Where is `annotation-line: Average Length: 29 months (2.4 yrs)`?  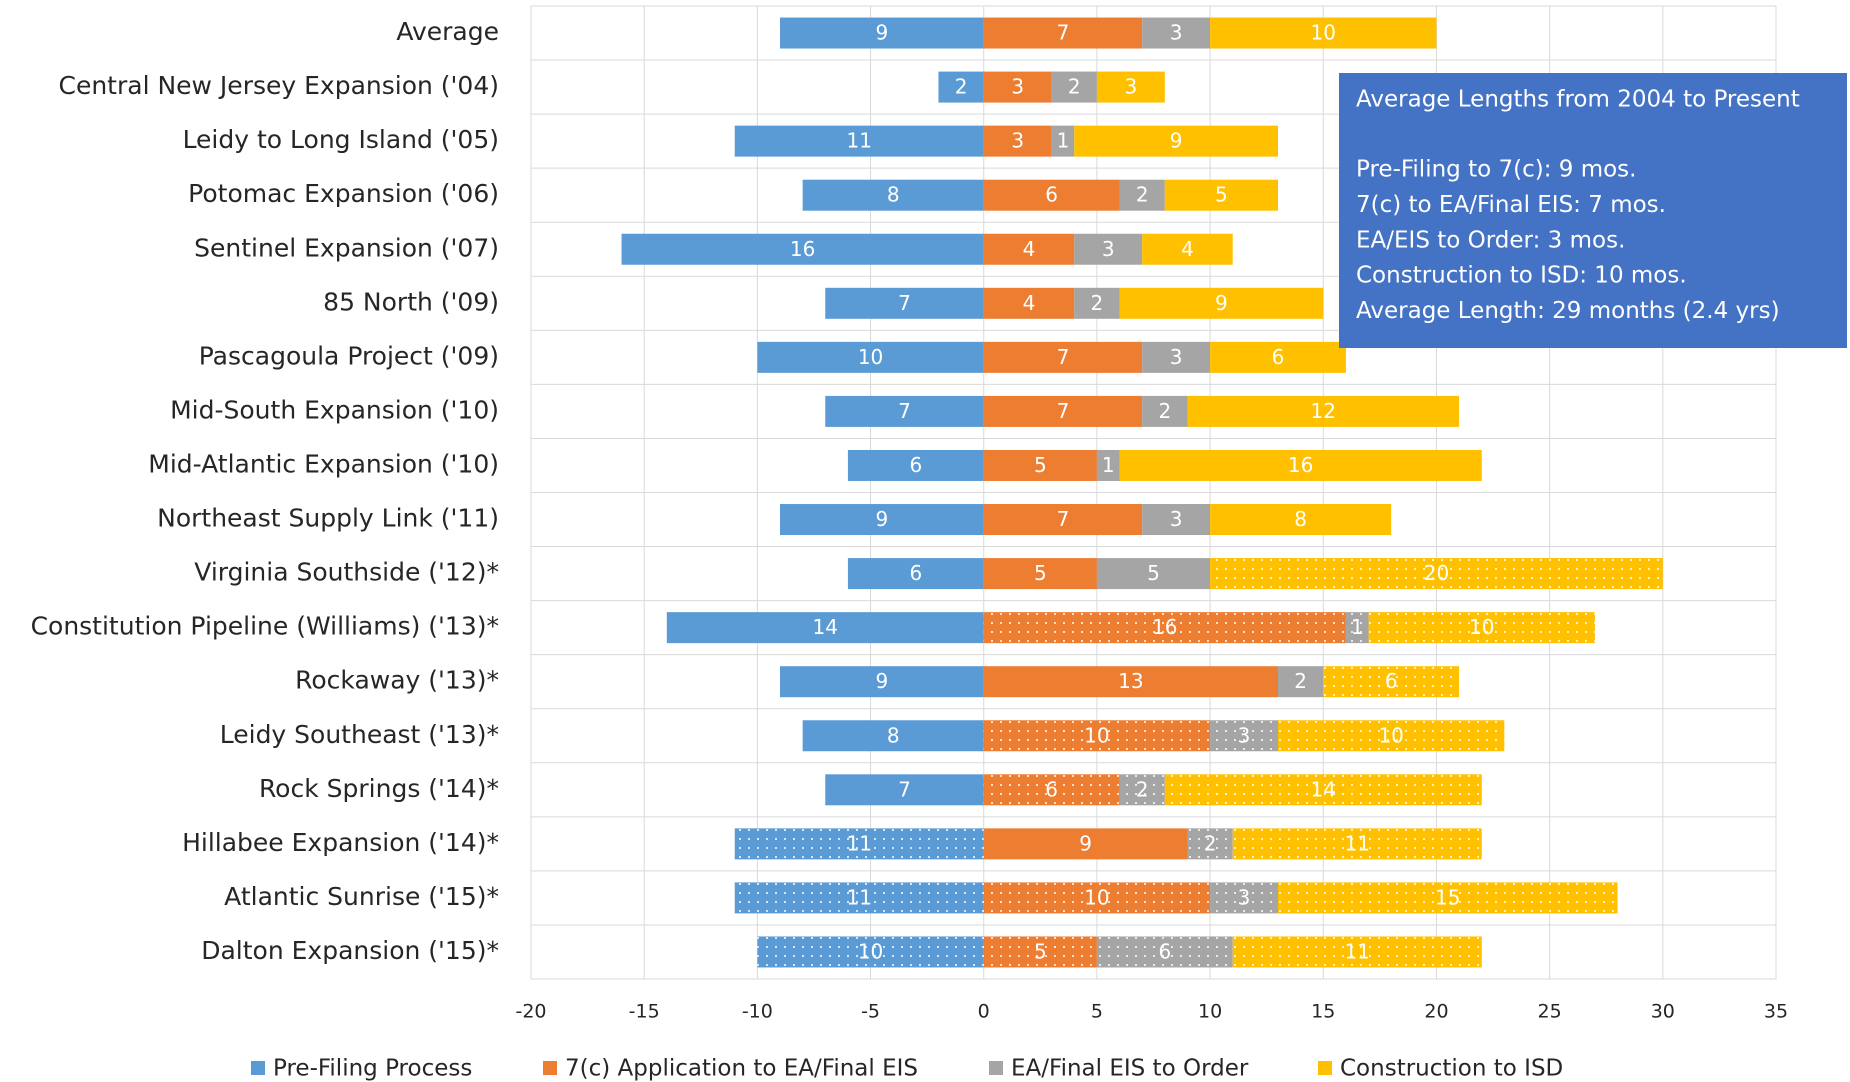 annotation-line: Average Length: 29 months (2.4 yrs) is located at coordinates (1568, 311).